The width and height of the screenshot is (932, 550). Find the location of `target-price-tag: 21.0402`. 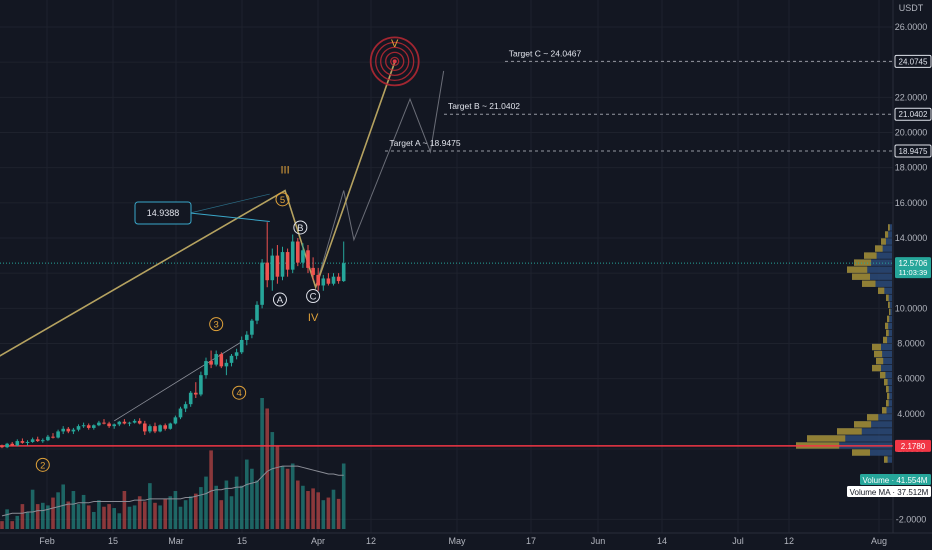

target-price-tag: 21.0402 is located at coordinates (913, 114).